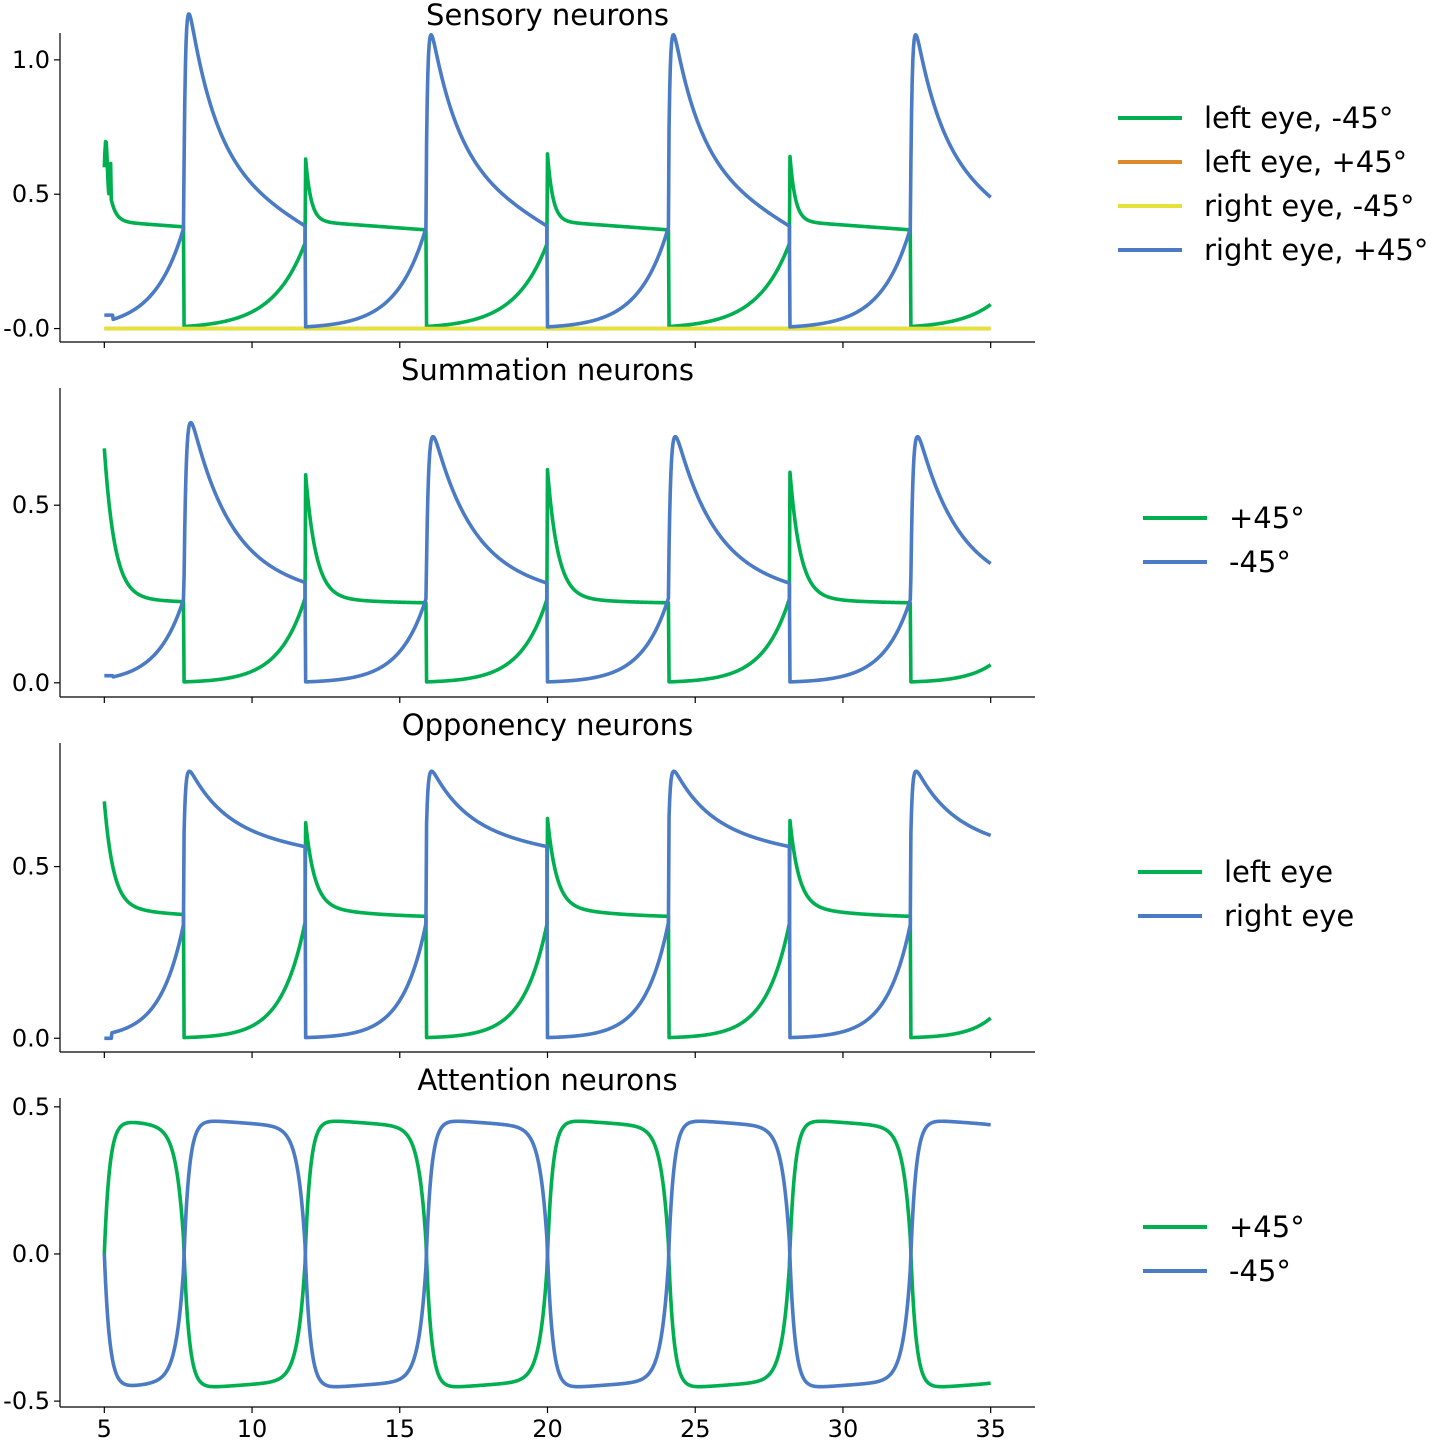 The image size is (1440, 1440). What do you see at coordinates (1316, 250) in the screenshot?
I see `legend-label: right eye, +45°` at bounding box center [1316, 250].